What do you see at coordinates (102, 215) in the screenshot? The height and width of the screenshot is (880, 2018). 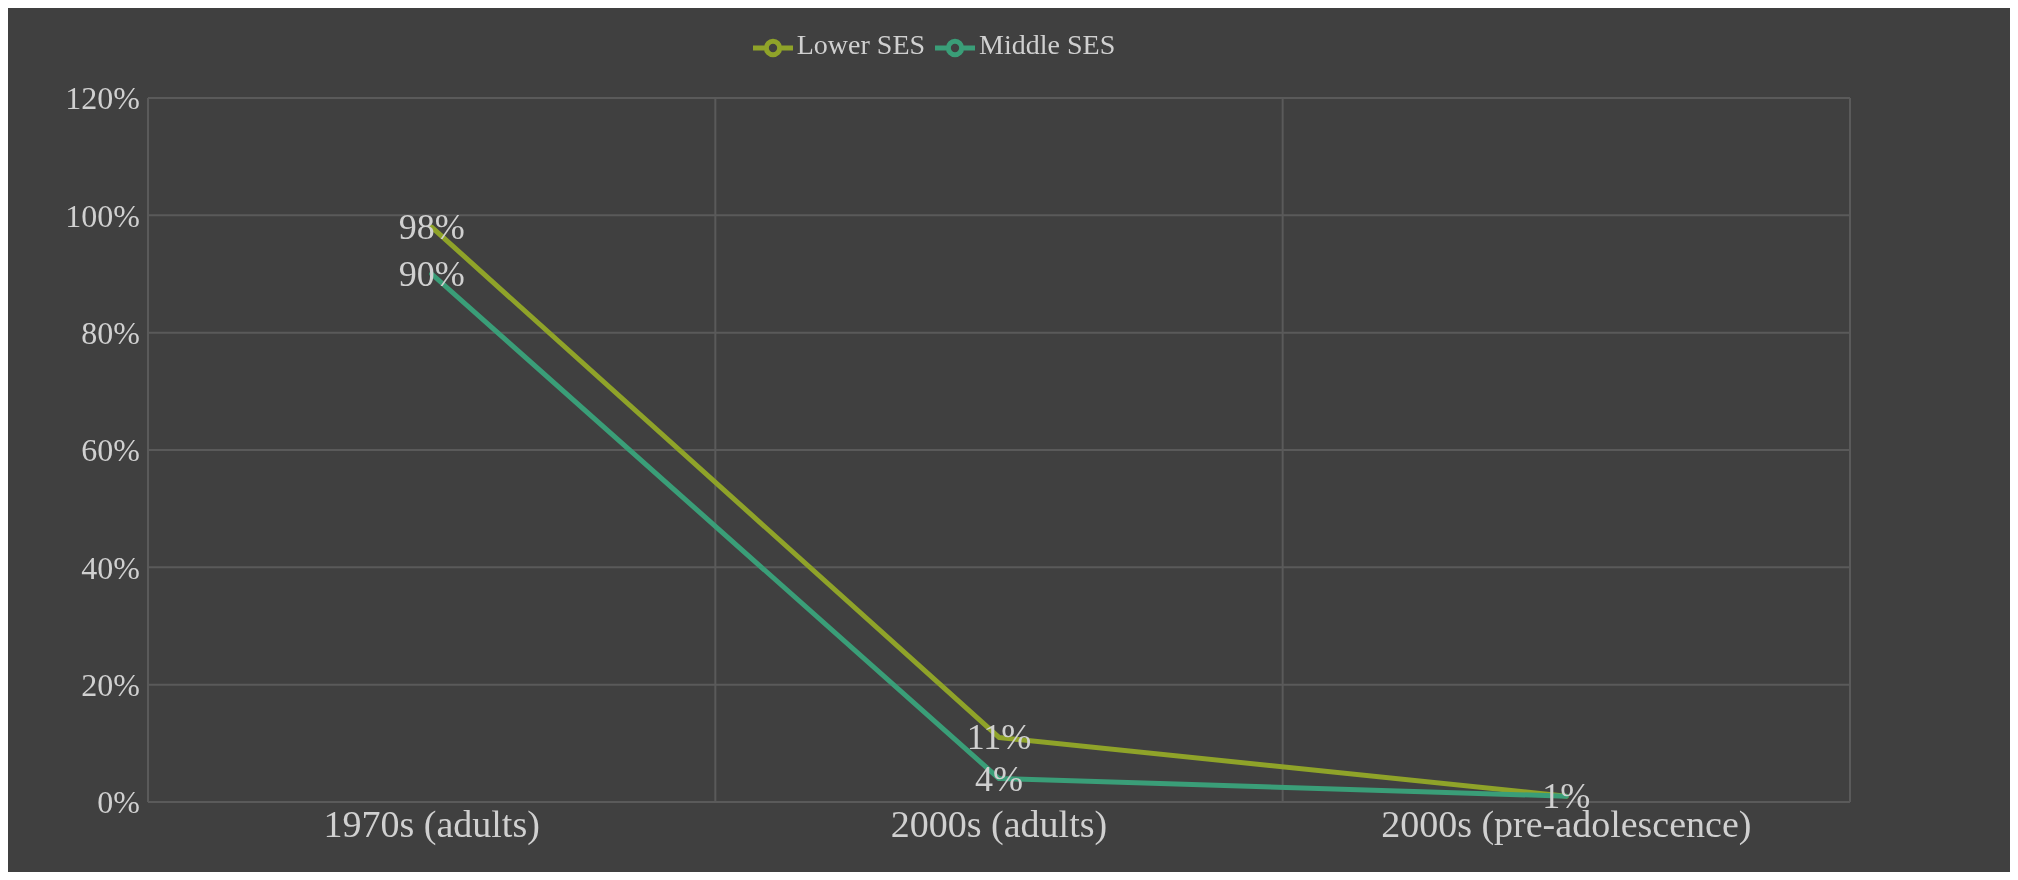 I see `y-tick-label: 100%` at bounding box center [102, 215].